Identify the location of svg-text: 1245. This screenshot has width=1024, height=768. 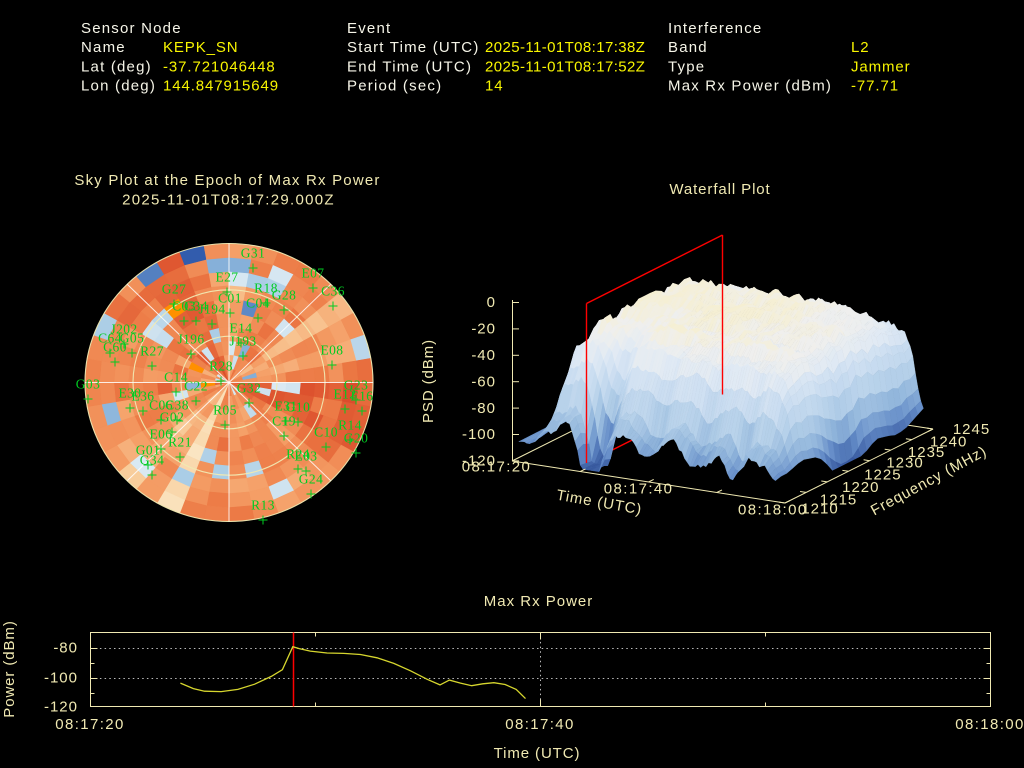
(971, 429).